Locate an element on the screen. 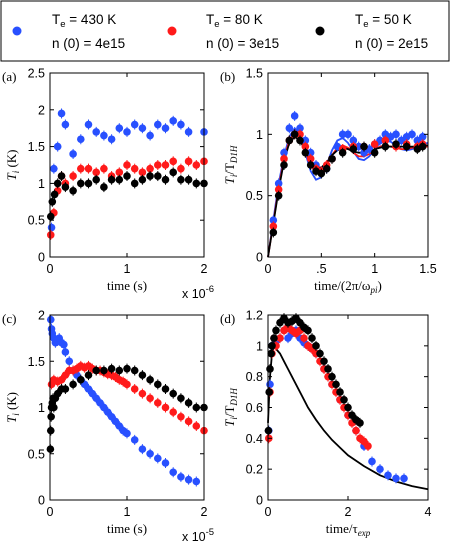  x-tick-label: 0 is located at coordinates (268, 512).